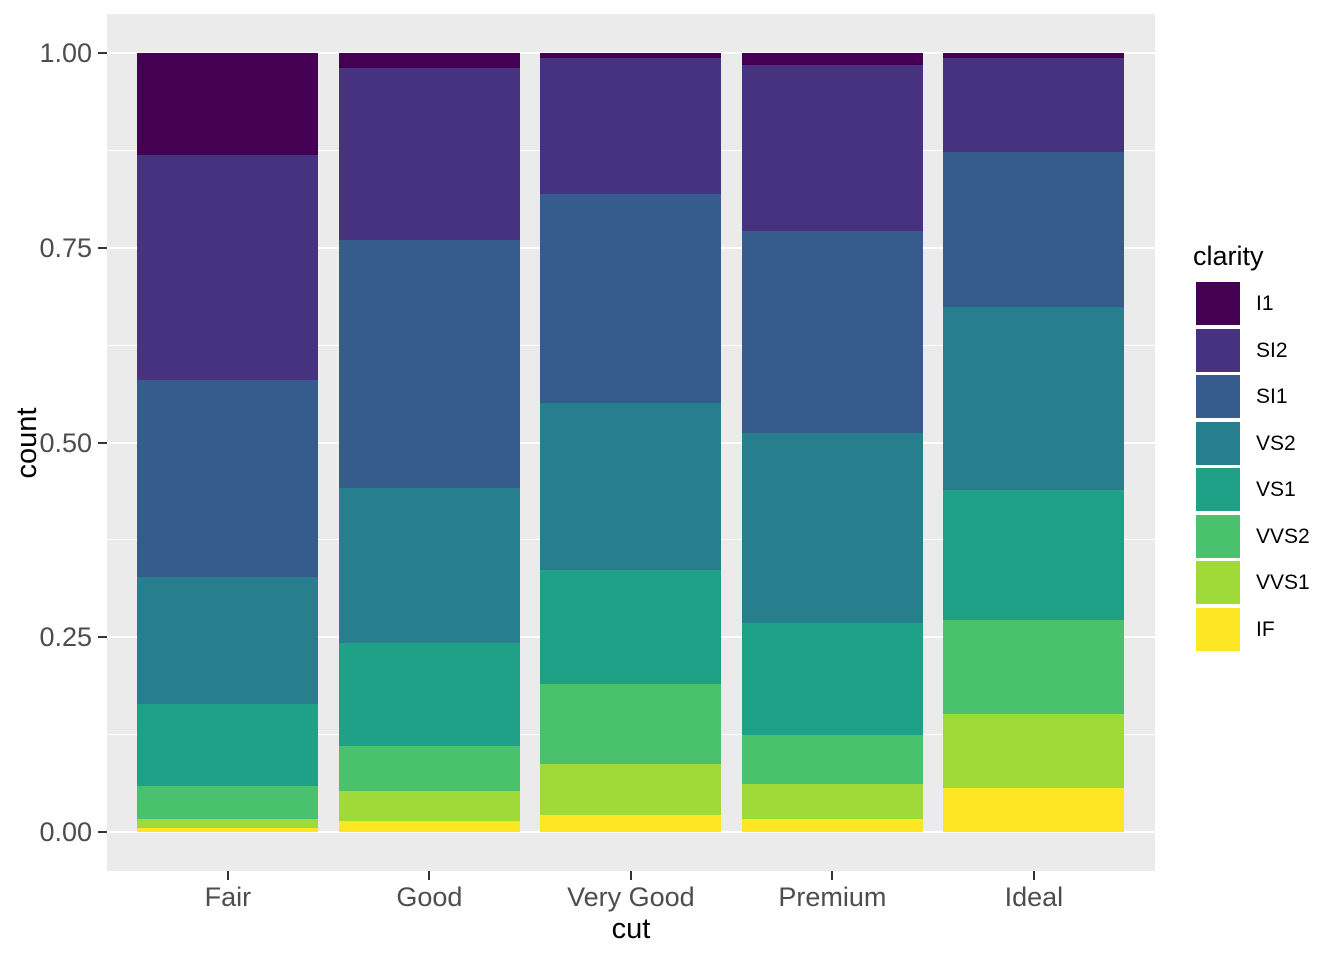 Image resolution: width=1344 pixels, height=960 pixels. I want to click on bar-very-good, so click(631, 442).